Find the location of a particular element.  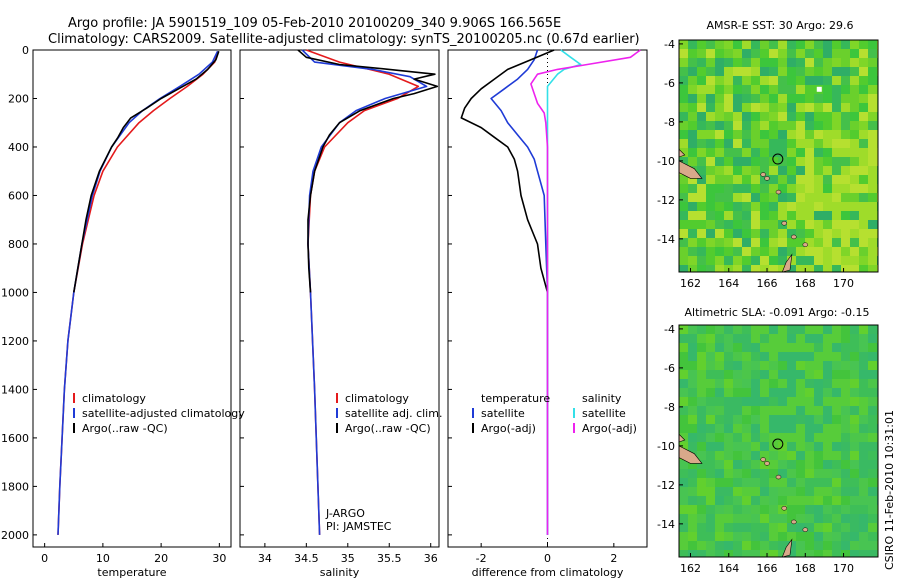

map-x-tick-label: 168 is located at coordinates (805, 283).